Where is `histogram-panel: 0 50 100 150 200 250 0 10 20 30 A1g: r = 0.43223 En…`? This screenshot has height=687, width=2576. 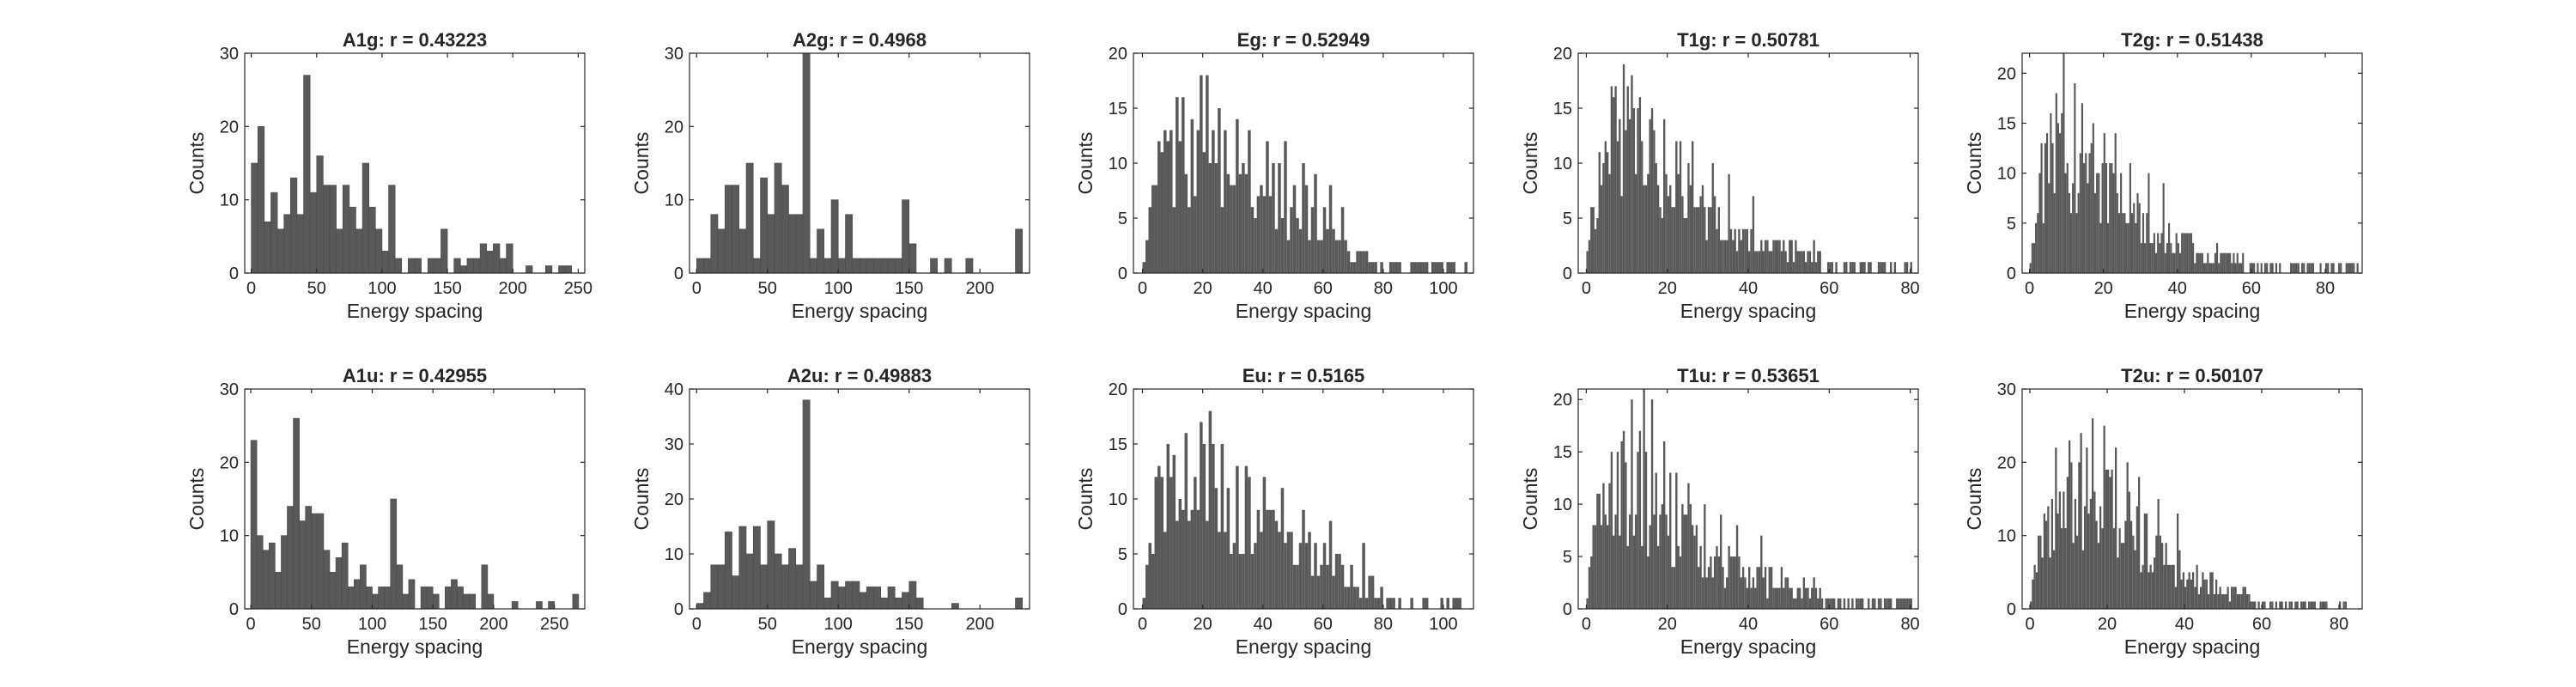 histogram-panel: 0 50 100 150 200 250 0 10 20 30 A1g: r = 0.43223 En… is located at coordinates (388, 175).